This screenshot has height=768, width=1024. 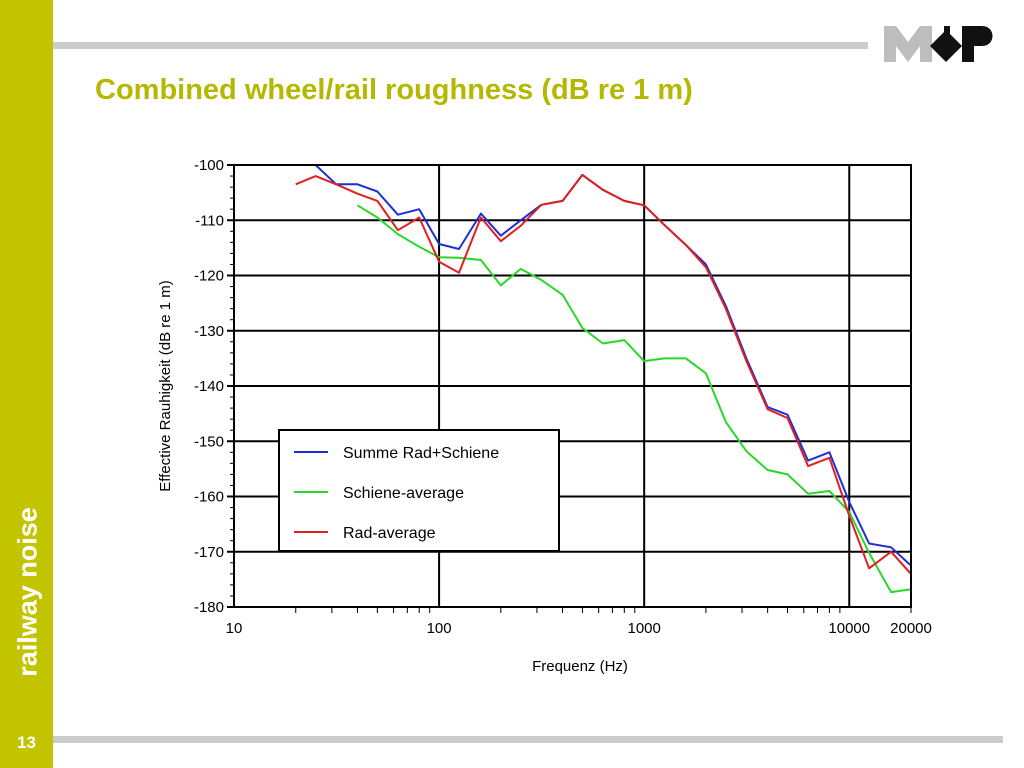 What do you see at coordinates (389, 533) in the screenshot?
I see `legend-label-rad: Rad-average` at bounding box center [389, 533].